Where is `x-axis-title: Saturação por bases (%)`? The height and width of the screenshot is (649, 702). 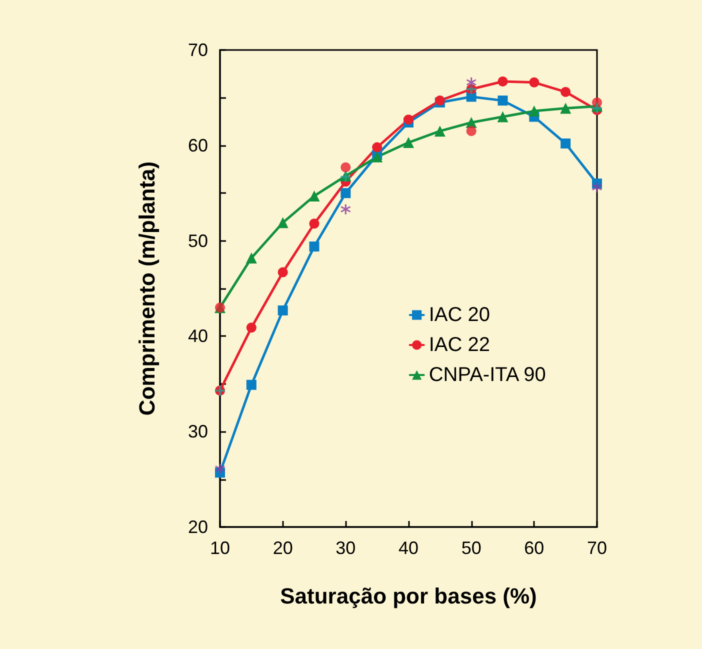 x-axis-title: Saturação por bases (%) is located at coordinates (408, 596).